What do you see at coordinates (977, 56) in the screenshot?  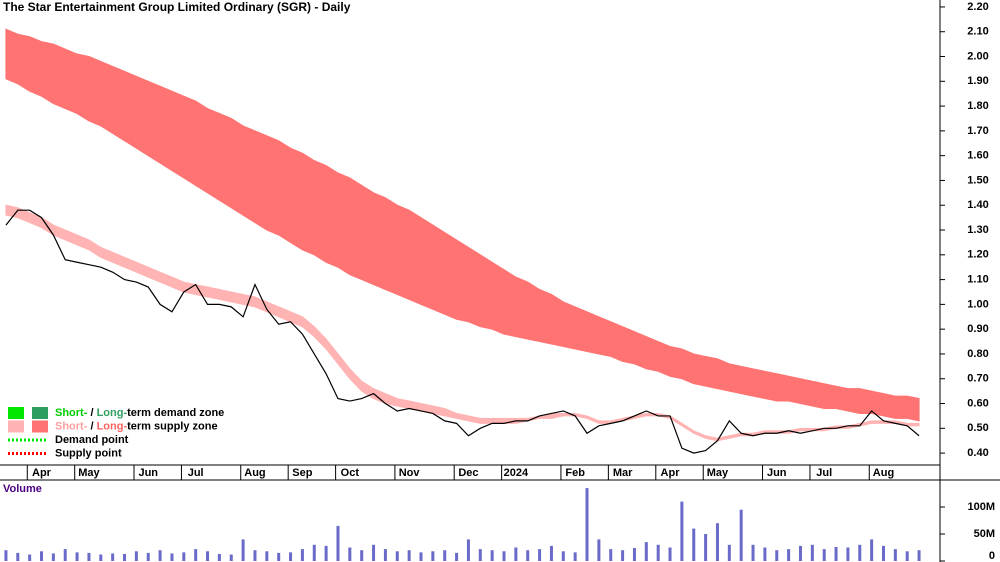 I see `y-tick-label: 2.00` at bounding box center [977, 56].